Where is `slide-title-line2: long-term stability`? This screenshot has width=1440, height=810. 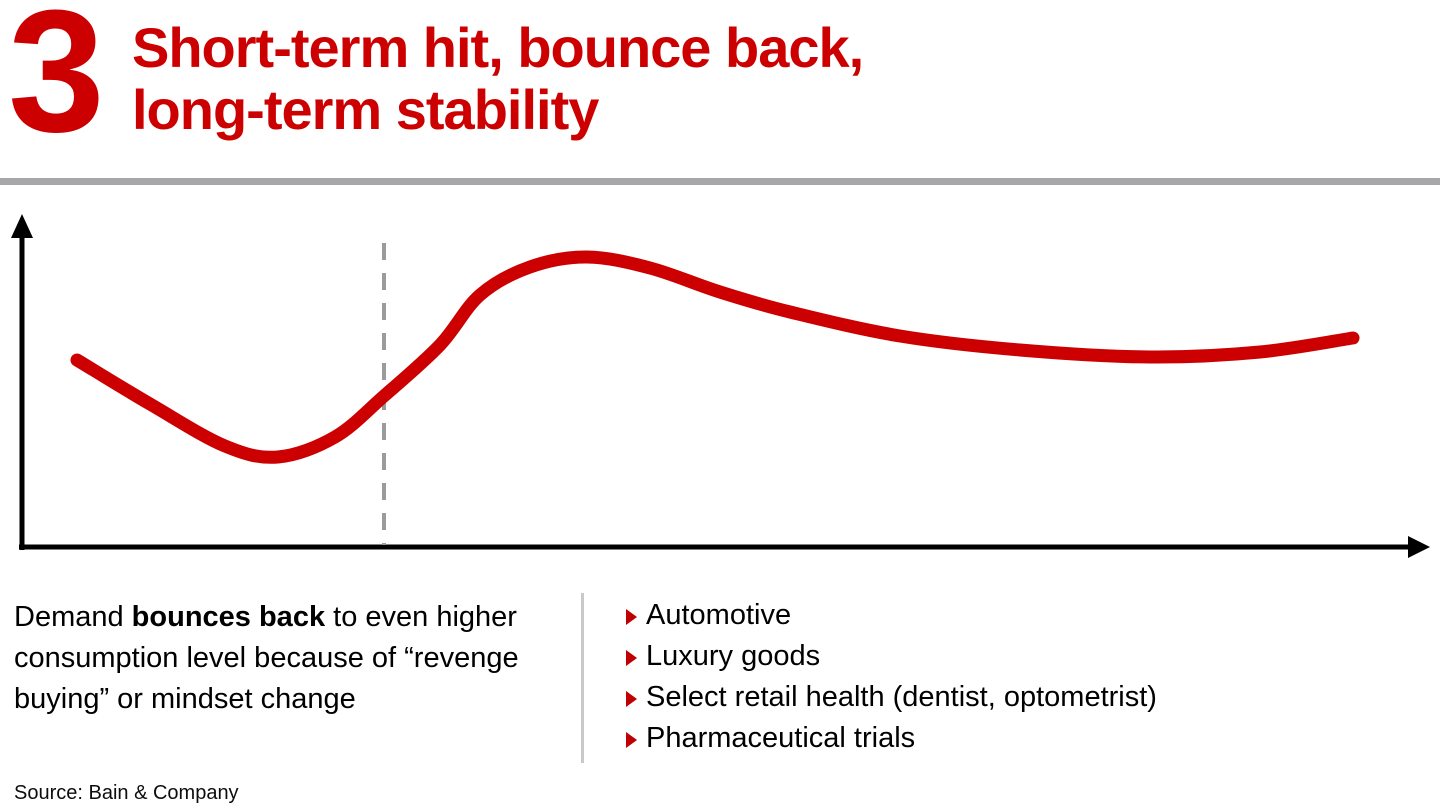
slide-title-line2: long-term stability is located at coordinates (365, 109).